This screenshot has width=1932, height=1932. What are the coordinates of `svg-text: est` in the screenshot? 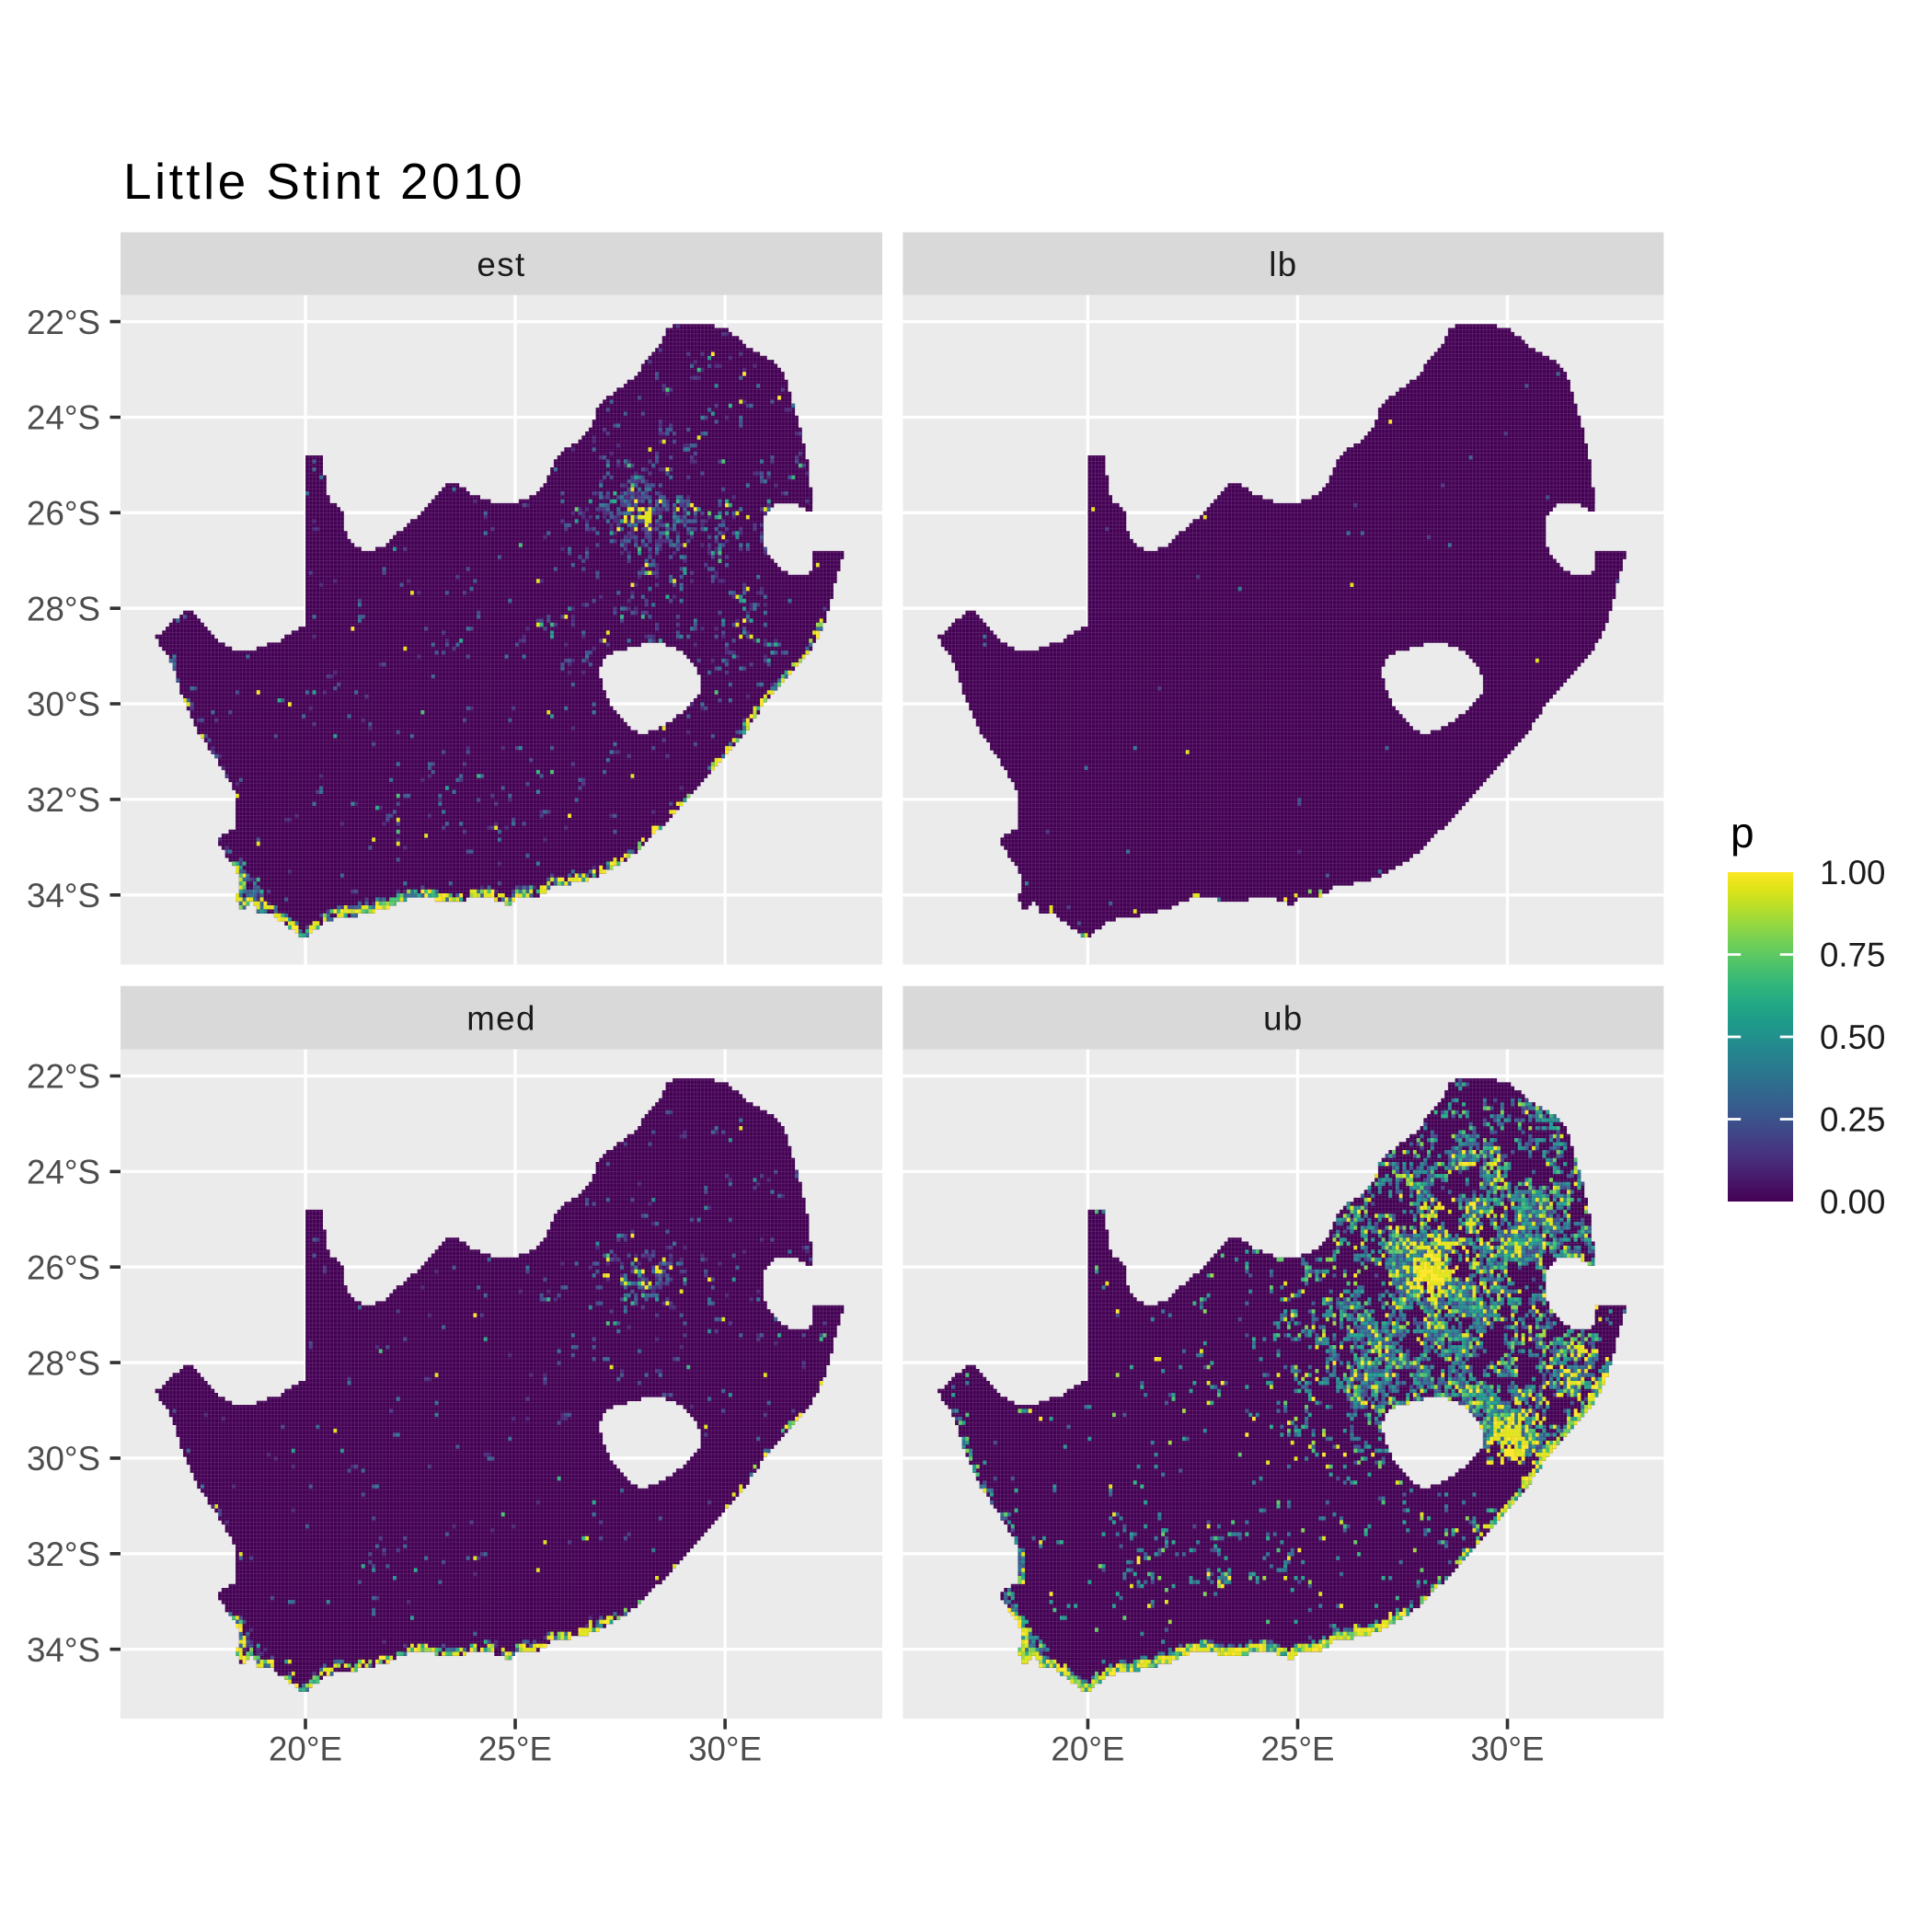 It's located at (501, 264).